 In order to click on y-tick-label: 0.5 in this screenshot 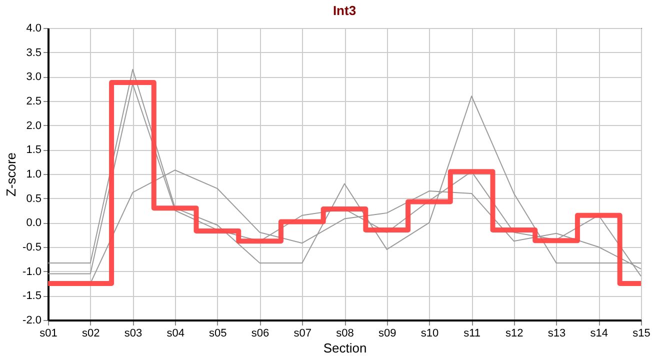, I will do `click(34, 198)`.